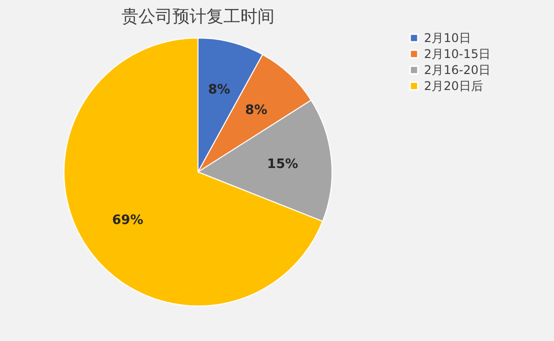 This screenshot has height=341, width=554. What do you see at coordinates (128, 220) in the screenshot?
I see `data-label: 69%` at bounding box center [128, 220].